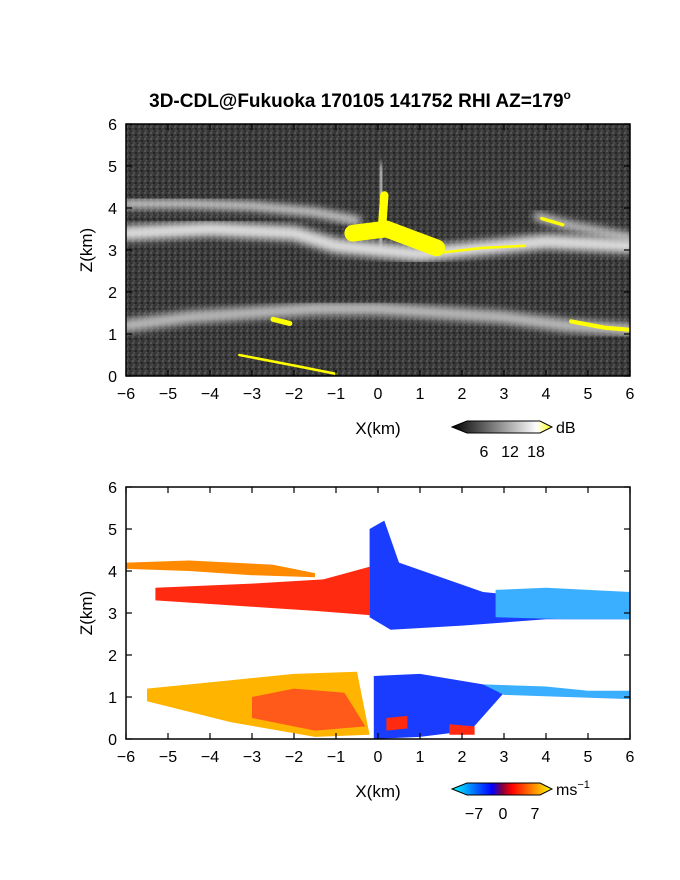 This screenshot has height=880, width=680. Describe the element at coordinates (573, 789) in the screenshot. I see `colorbar-unit: ms−1` at that location.